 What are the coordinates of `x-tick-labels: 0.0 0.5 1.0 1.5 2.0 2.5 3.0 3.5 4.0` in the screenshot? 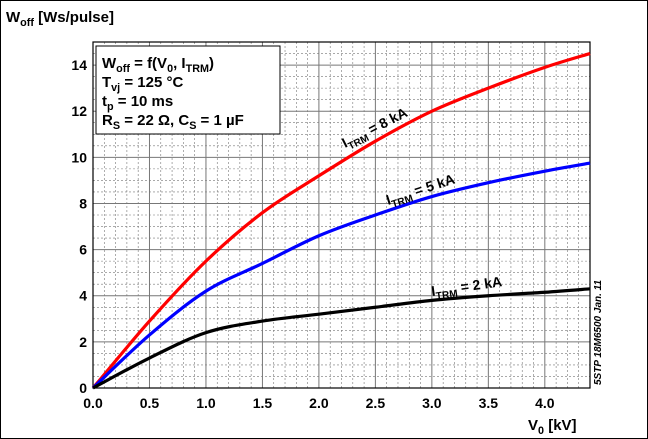 It's located at (318, 403).